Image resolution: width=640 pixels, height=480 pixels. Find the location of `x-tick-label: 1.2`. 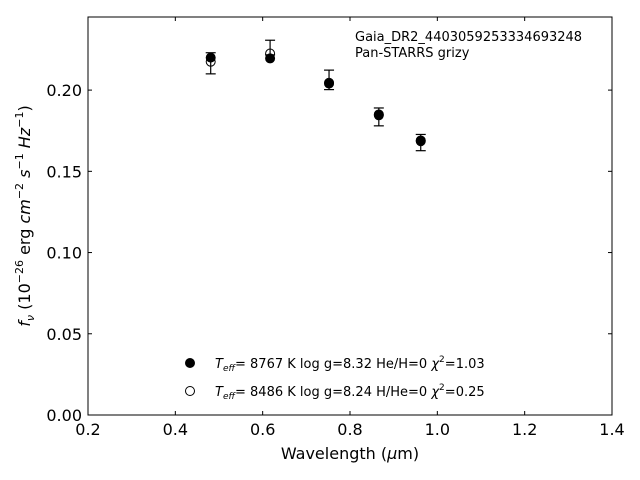

x-tick-label: 1.2 is located at coordinates (524, 429).